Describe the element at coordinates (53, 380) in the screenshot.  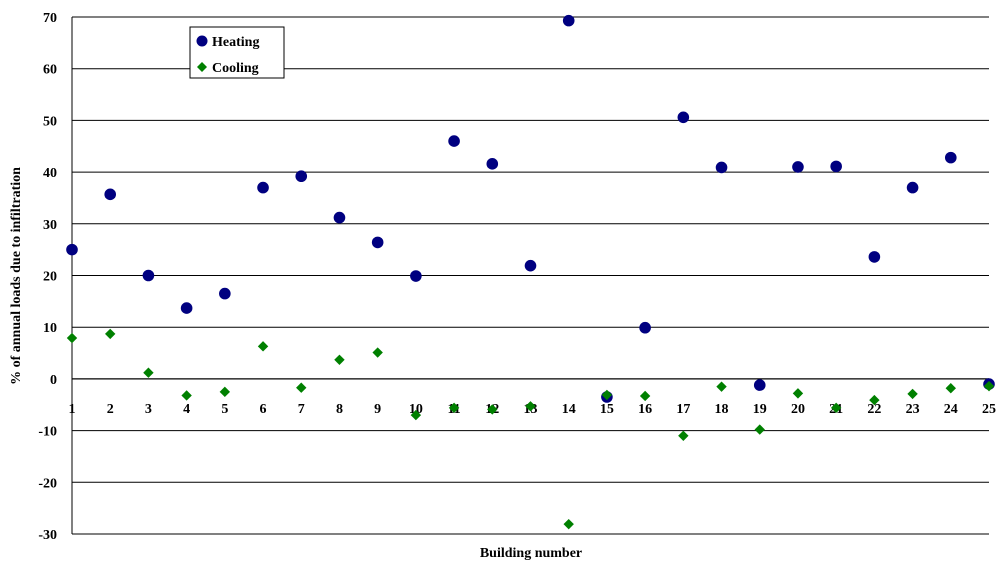
I see `y-tick-label: 0` at that location.